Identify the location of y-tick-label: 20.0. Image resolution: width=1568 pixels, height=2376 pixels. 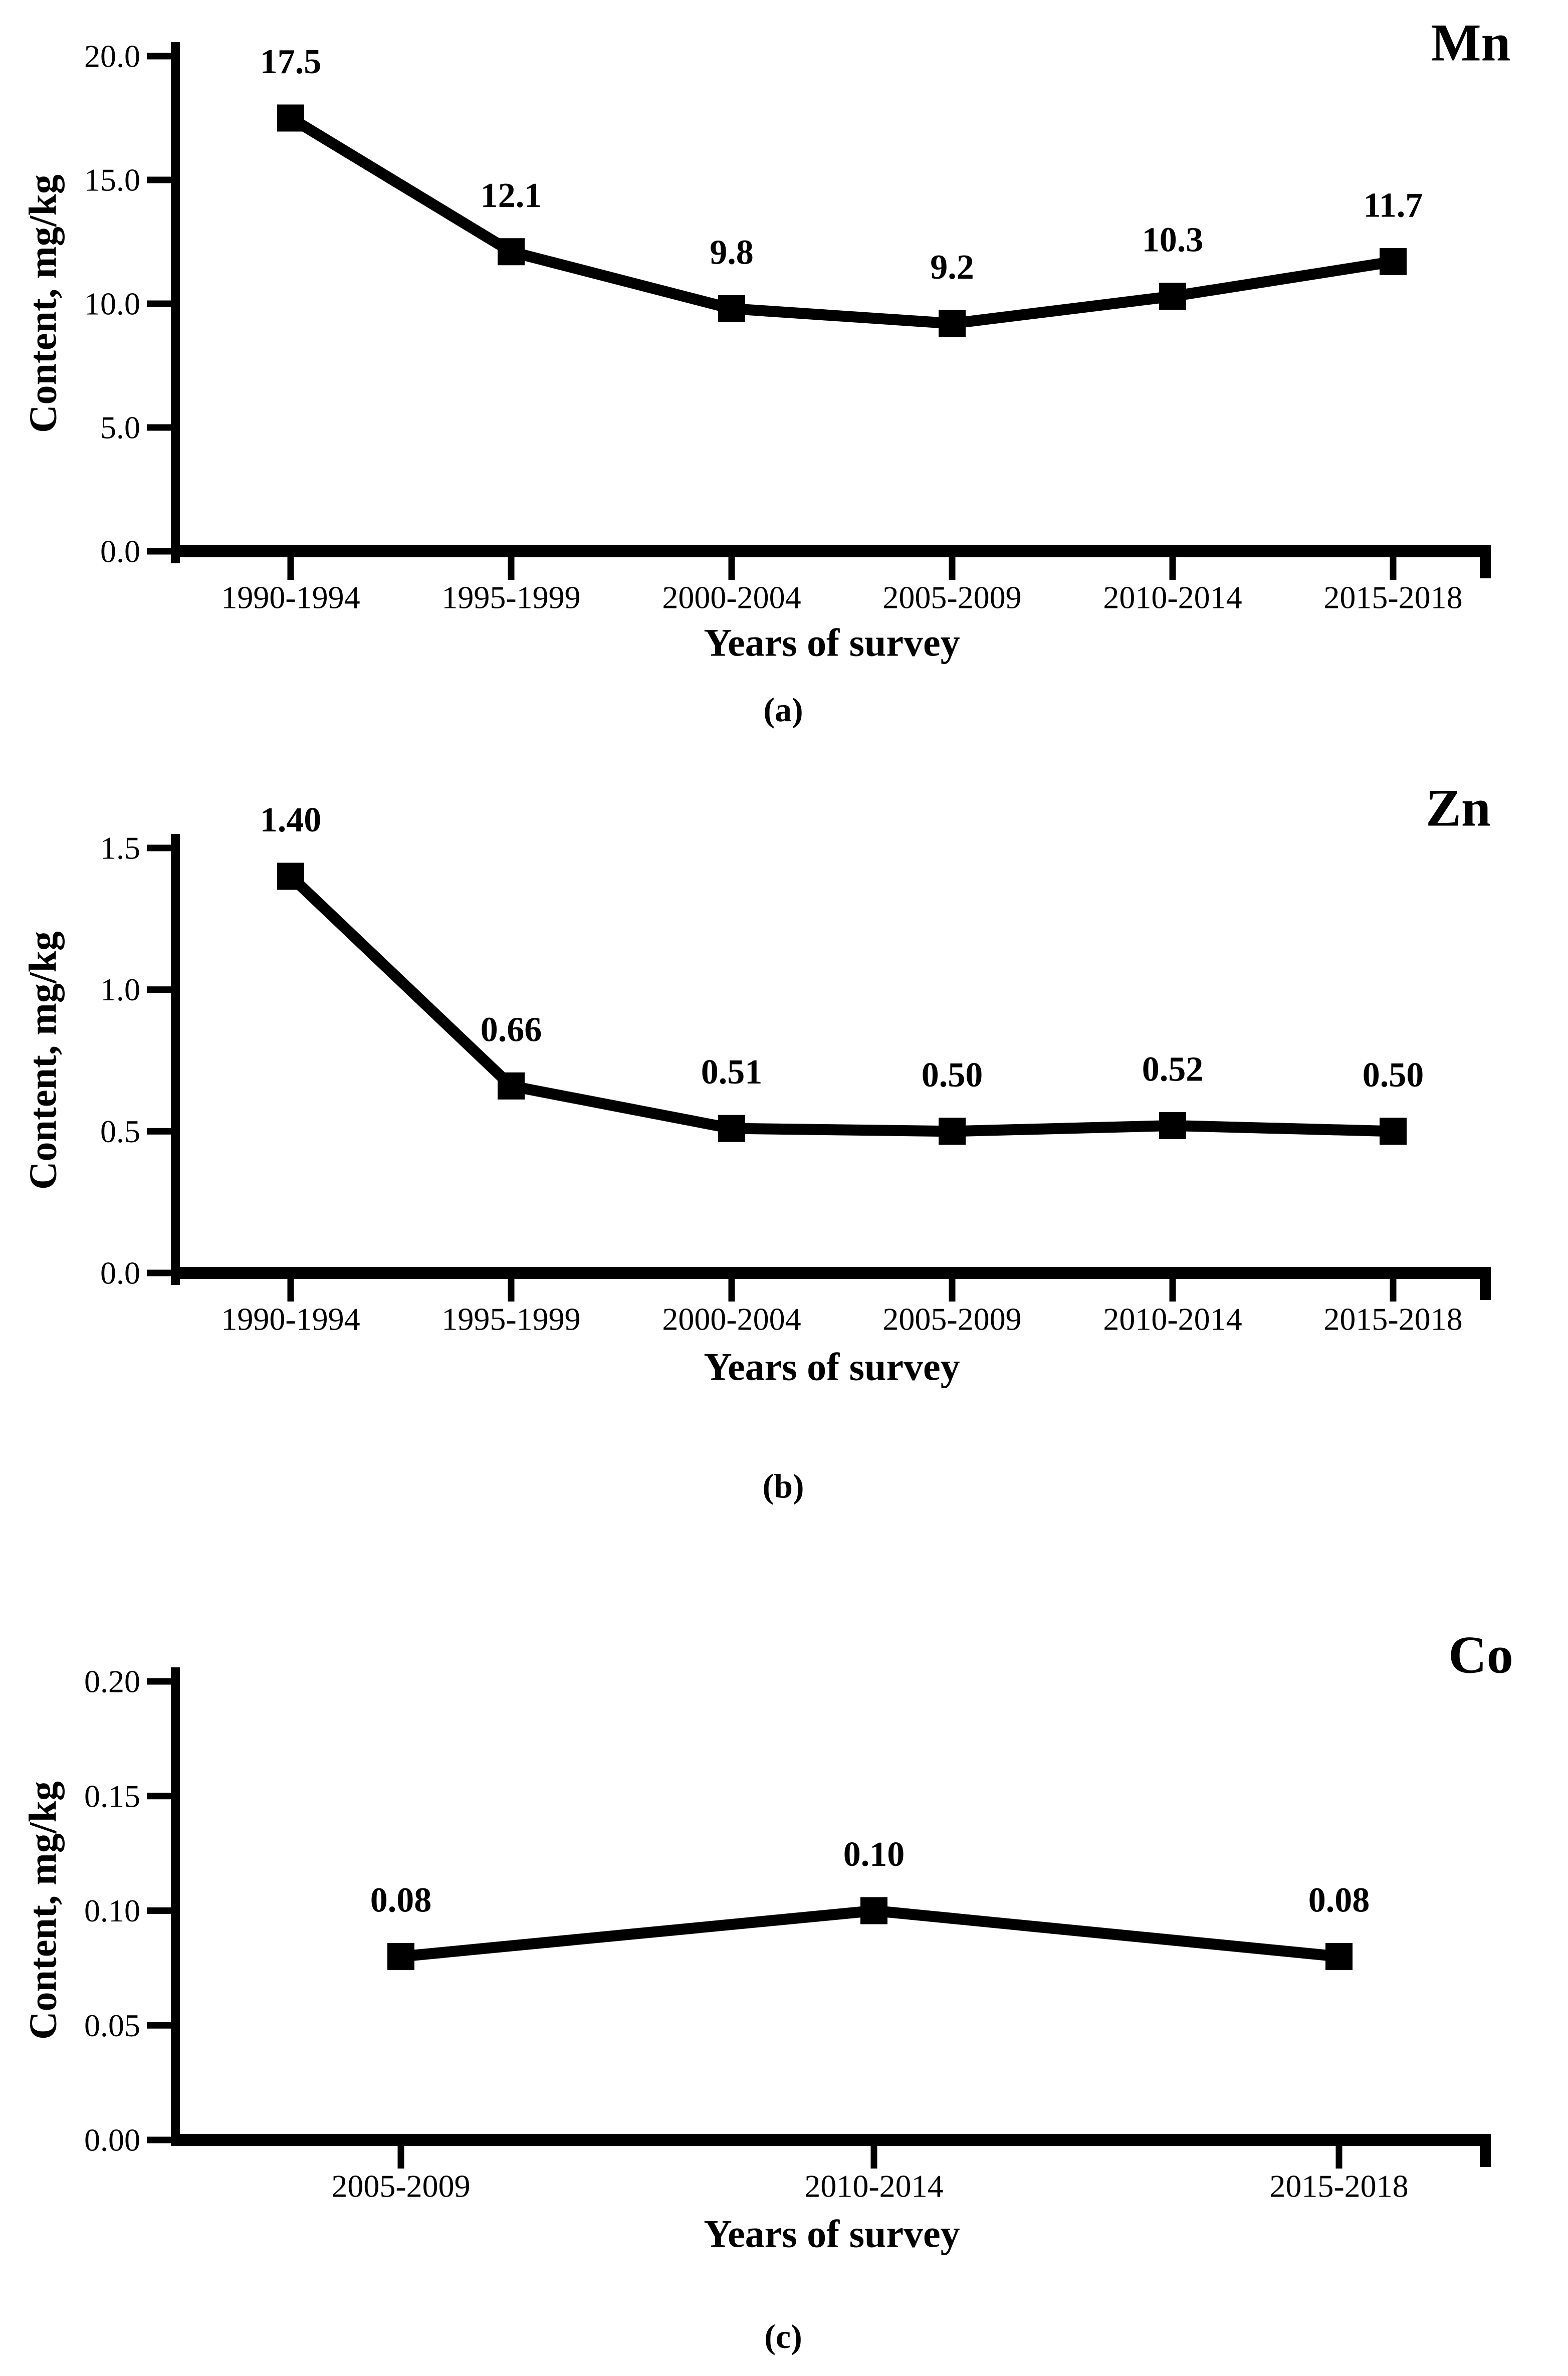
(112, 57).